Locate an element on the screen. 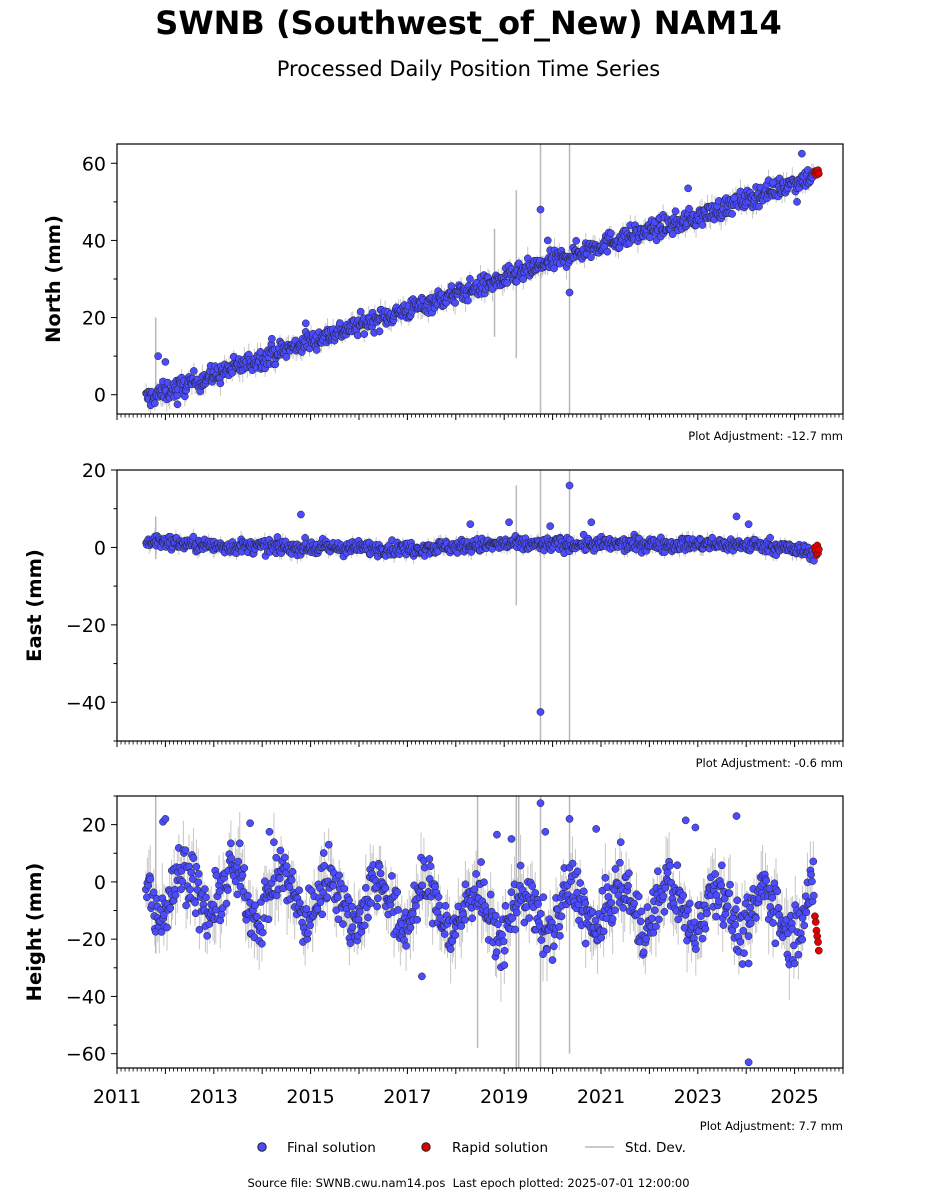 The width and height of the screenshot is (937, 1200). y-tick-label: 40 is located at coordinates (94, 241).